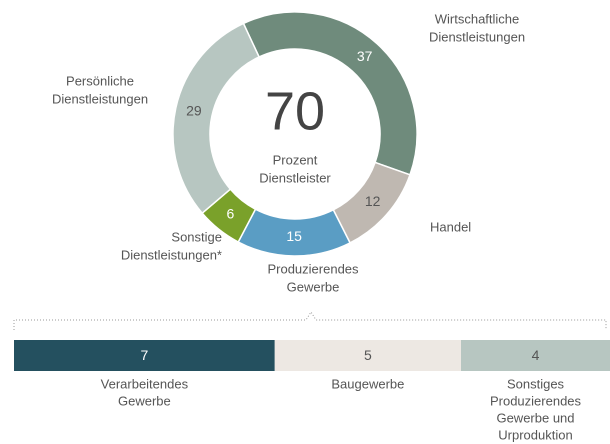 The width and height of the screenshot is (610, 444). Describe the element at coordinates (535, 434) in the screenshot. I see `category-label: Urproduktion` at that location.